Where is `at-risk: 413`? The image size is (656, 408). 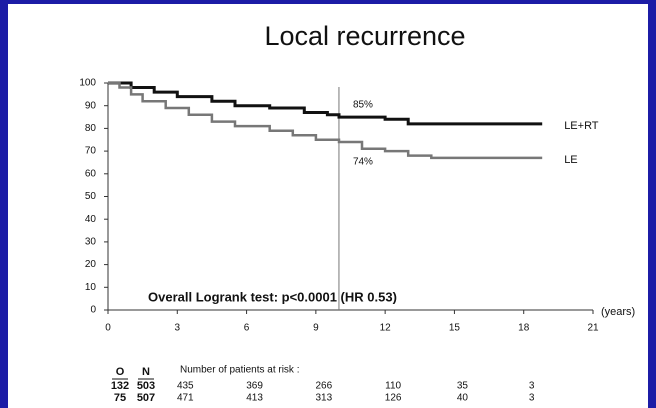 at-risk: 413 is located at coordinates (254, 398).